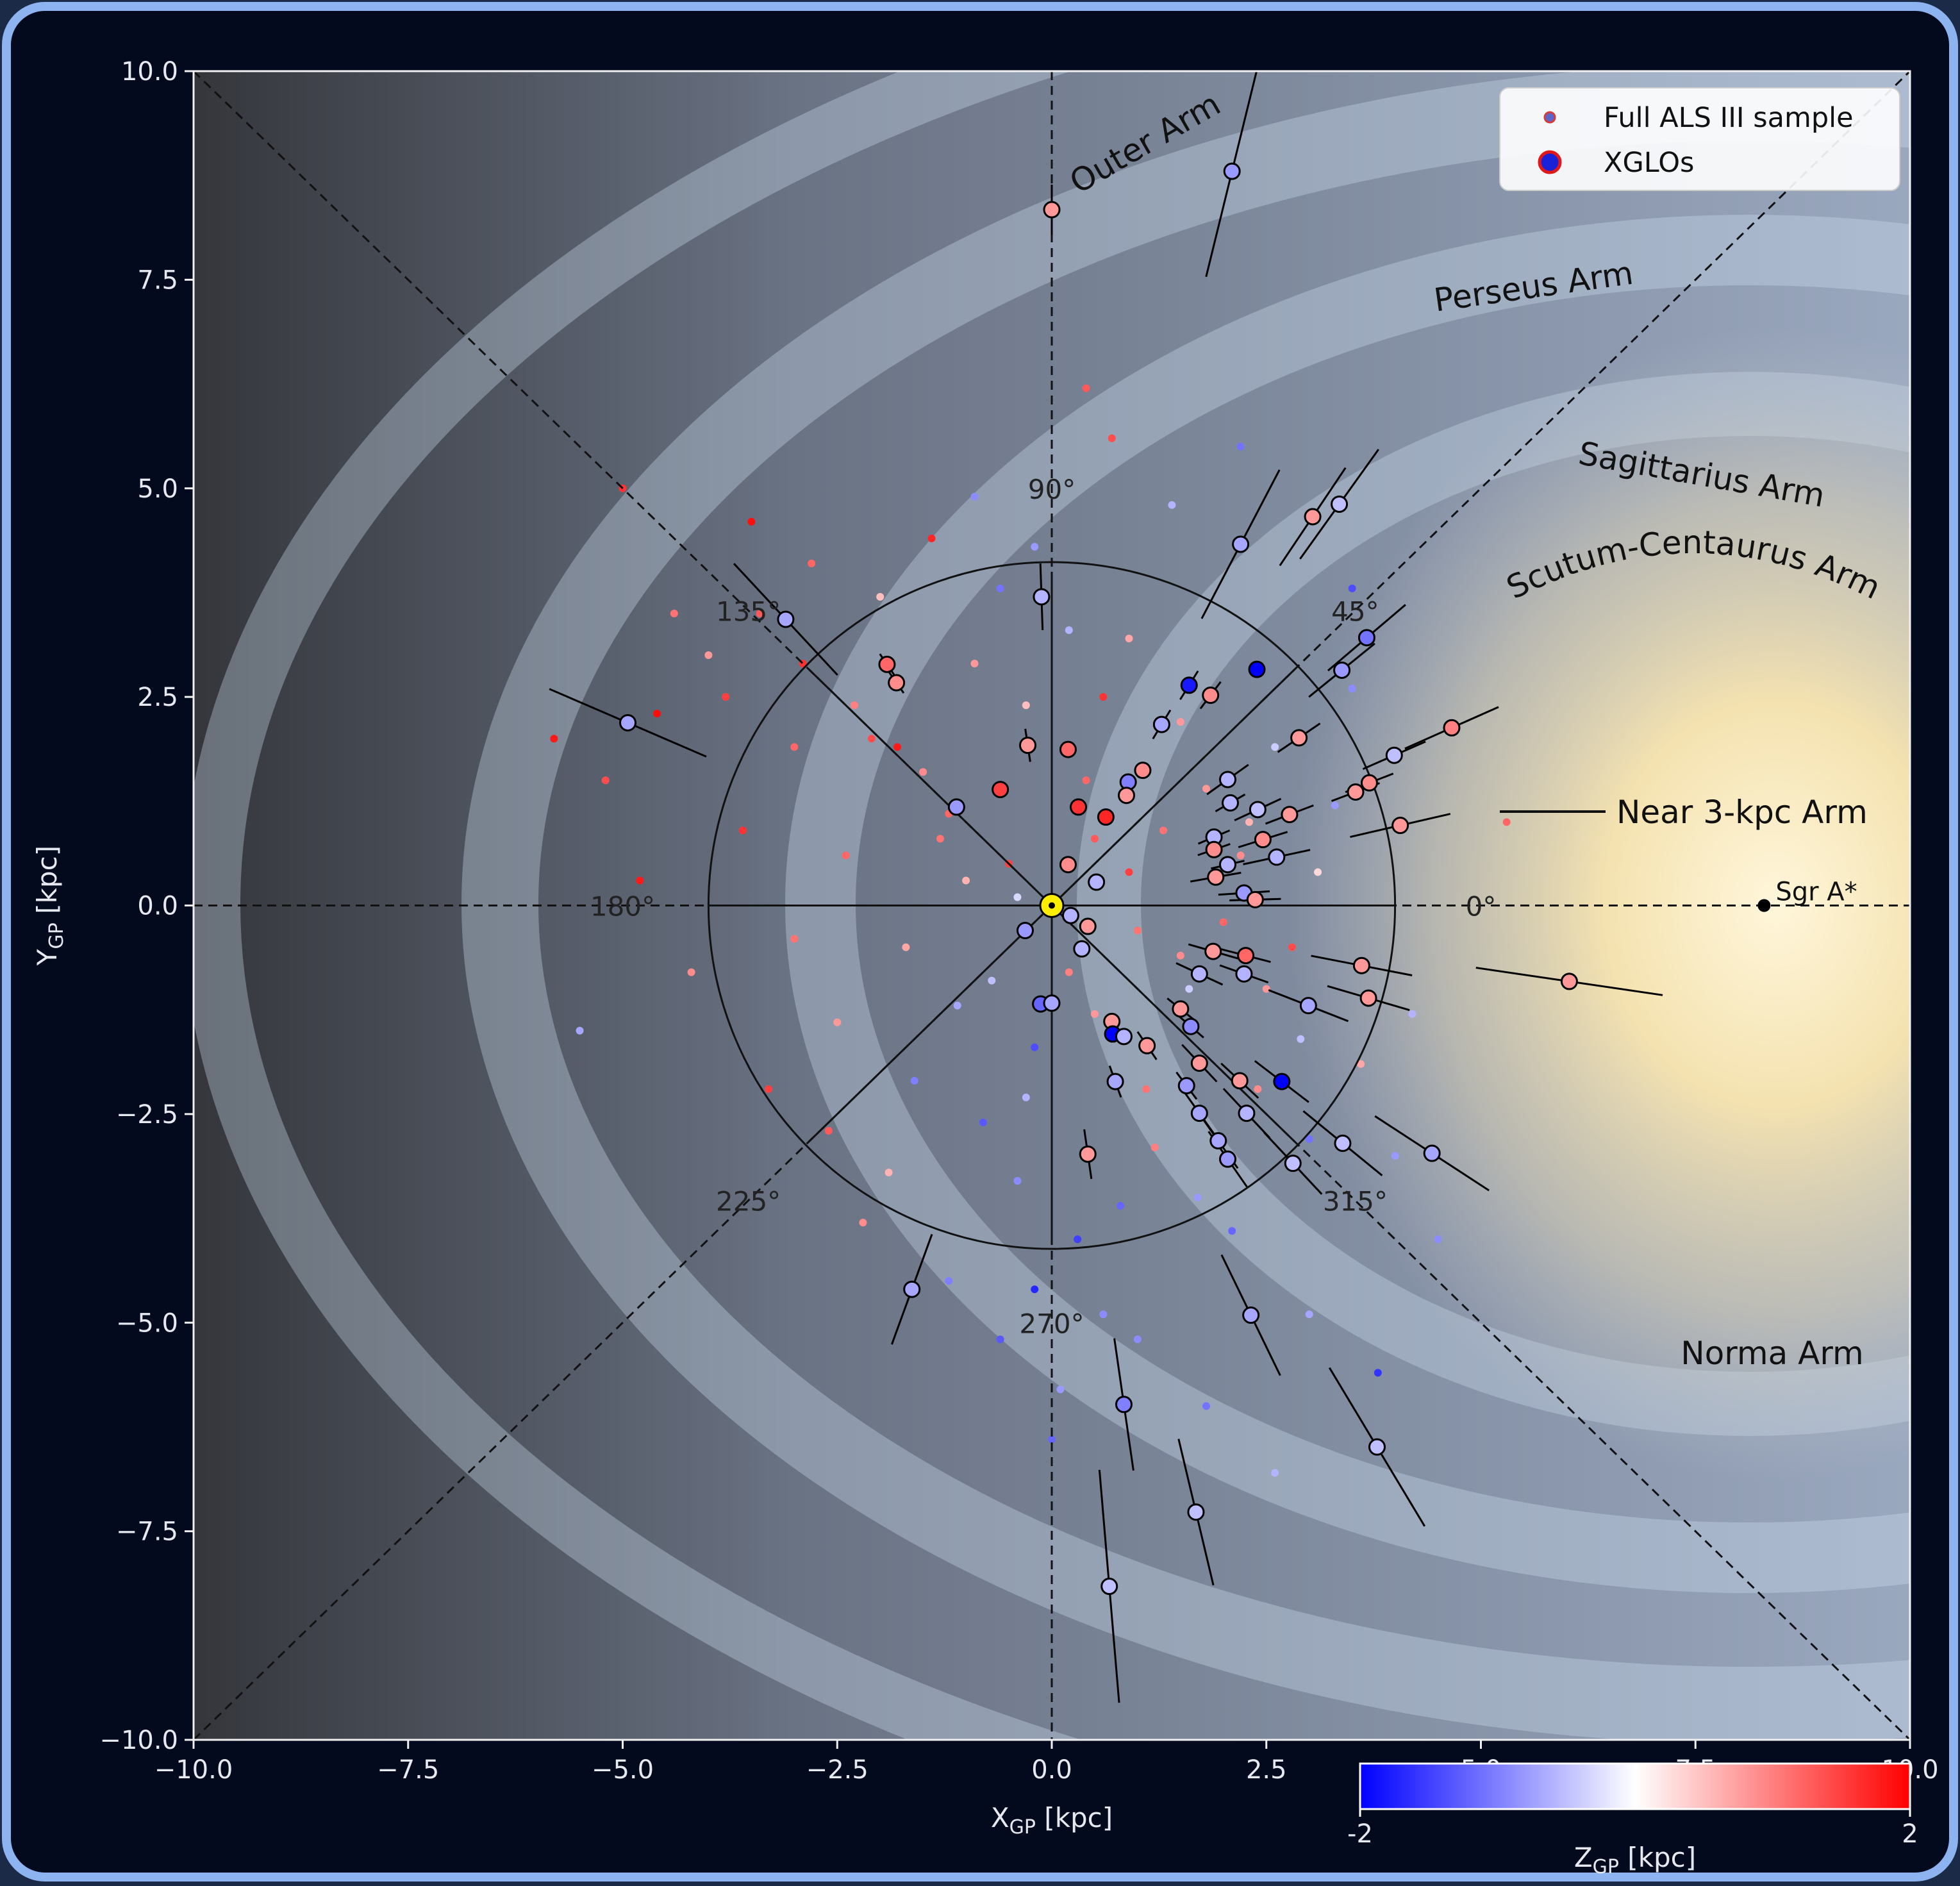 The width and height of the screenshot is (1960, 1886). Describe the element at coordinates (1022, 1827) in the screenshot. I see `x-axis-label-sub: GP` at that location.